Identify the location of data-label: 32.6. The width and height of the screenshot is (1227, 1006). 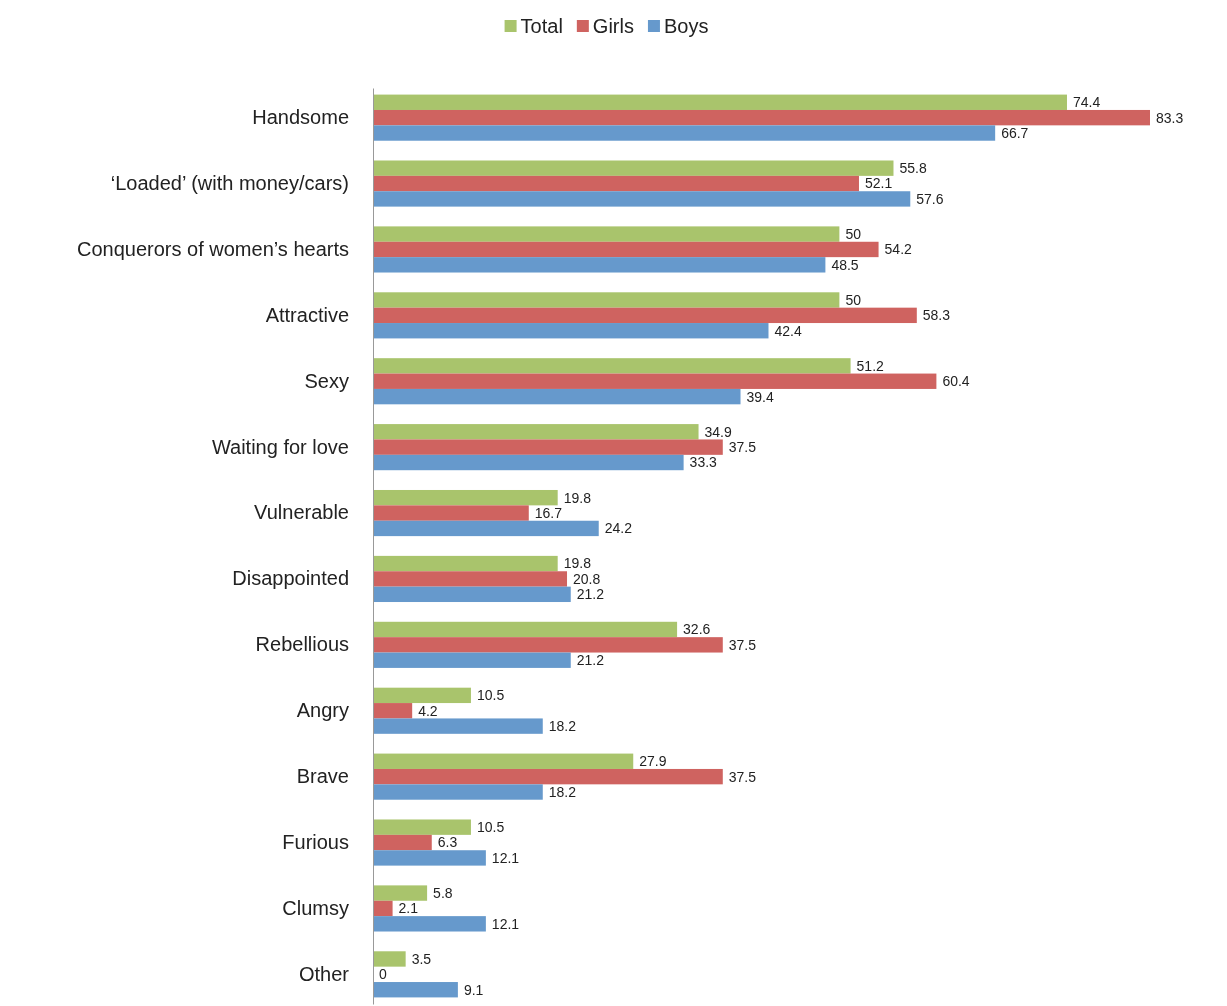
(697, 629).